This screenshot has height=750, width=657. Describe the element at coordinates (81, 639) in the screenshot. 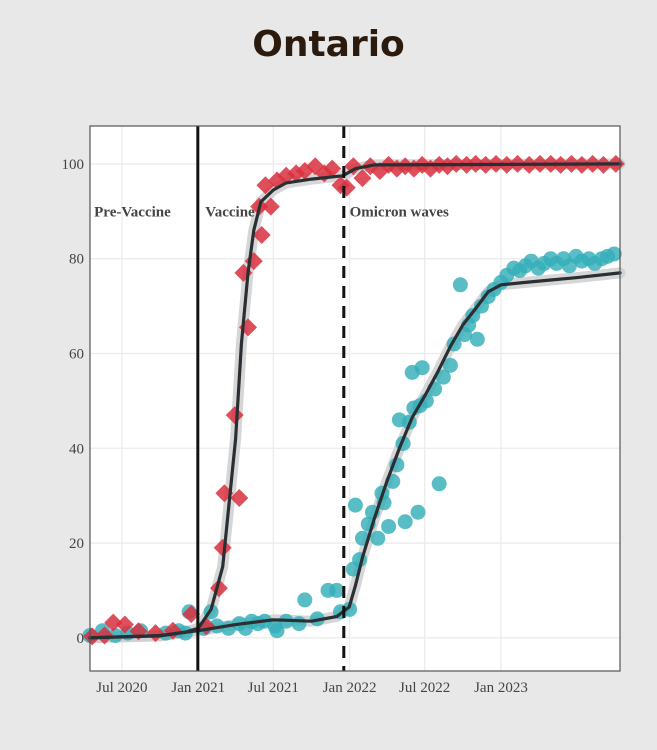

I see `y-tick-label: 0` at that location.